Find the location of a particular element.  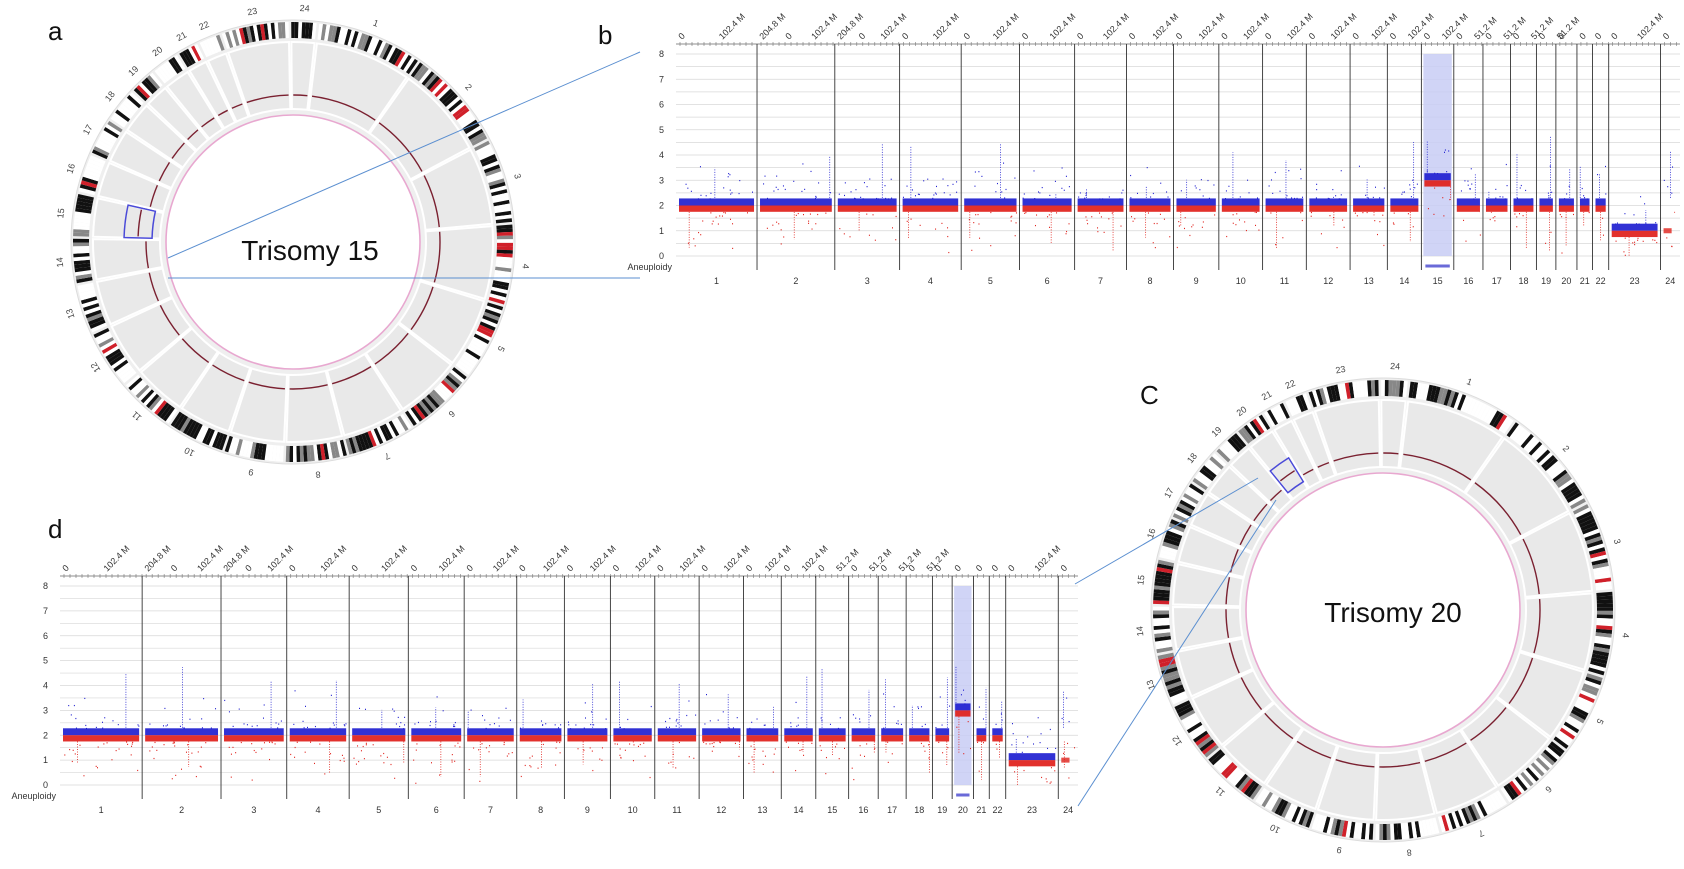

chromosome-label: 1 is located at coordinates (716, 281).